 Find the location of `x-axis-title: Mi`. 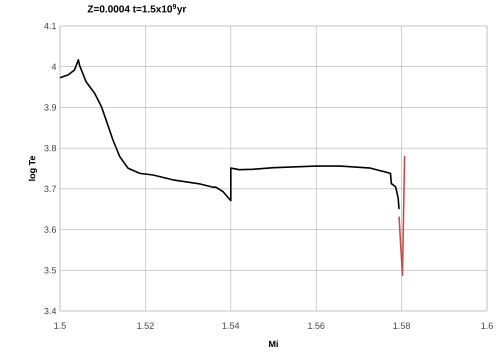

x-axis-title: Mi is located at coordinates (273, 344).